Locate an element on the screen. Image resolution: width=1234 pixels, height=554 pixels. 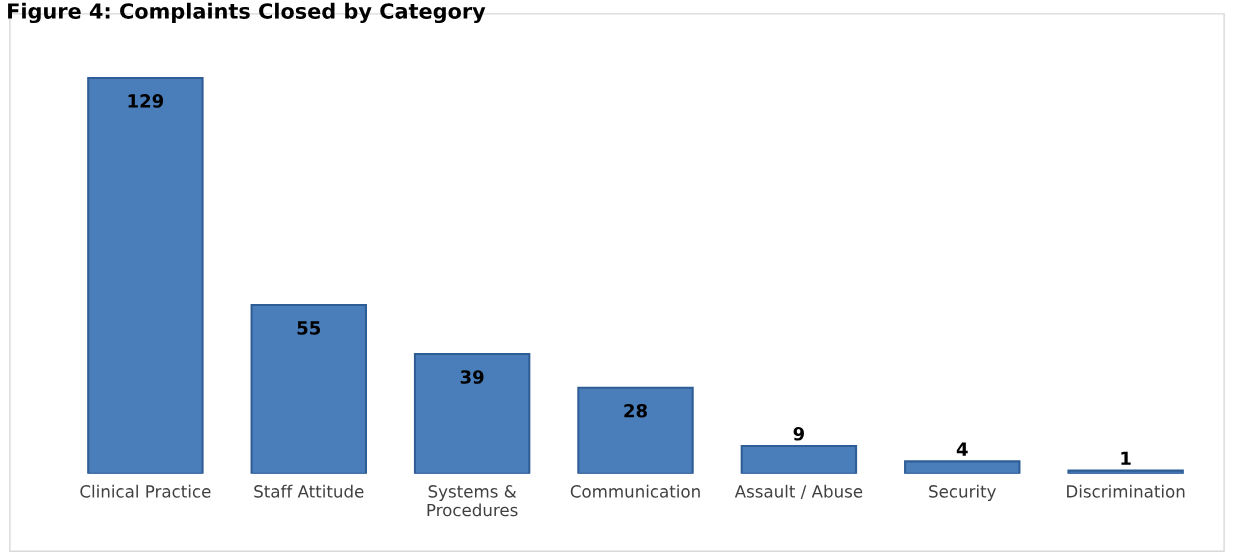
x-tick-label: Security is located at coordinates (962, 492).